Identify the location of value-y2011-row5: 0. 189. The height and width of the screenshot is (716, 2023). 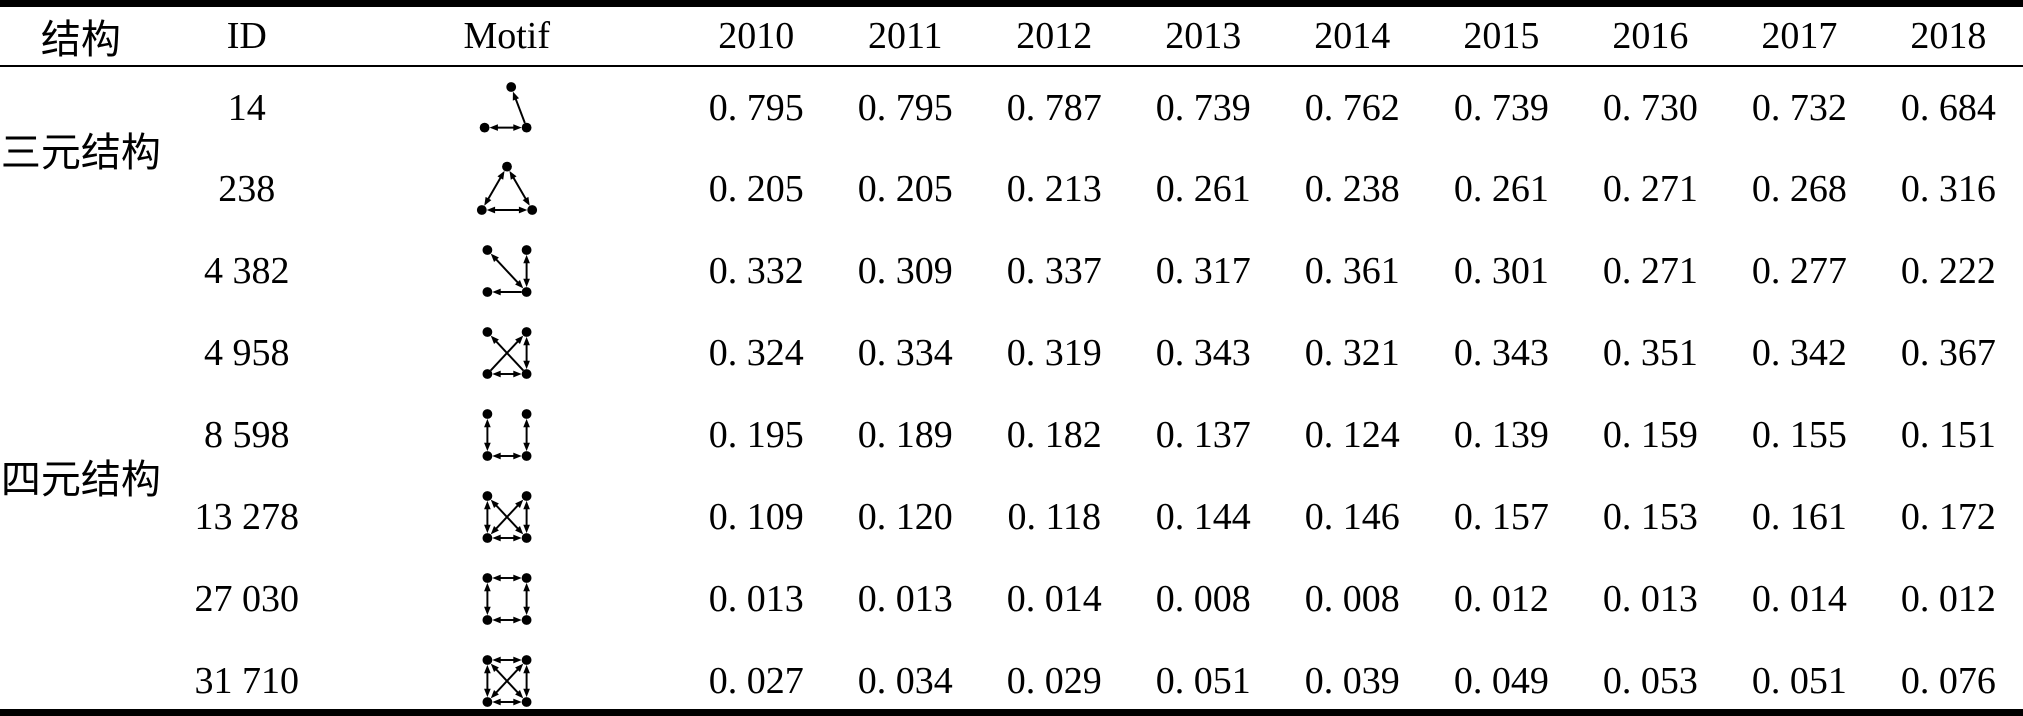
(905, 435).